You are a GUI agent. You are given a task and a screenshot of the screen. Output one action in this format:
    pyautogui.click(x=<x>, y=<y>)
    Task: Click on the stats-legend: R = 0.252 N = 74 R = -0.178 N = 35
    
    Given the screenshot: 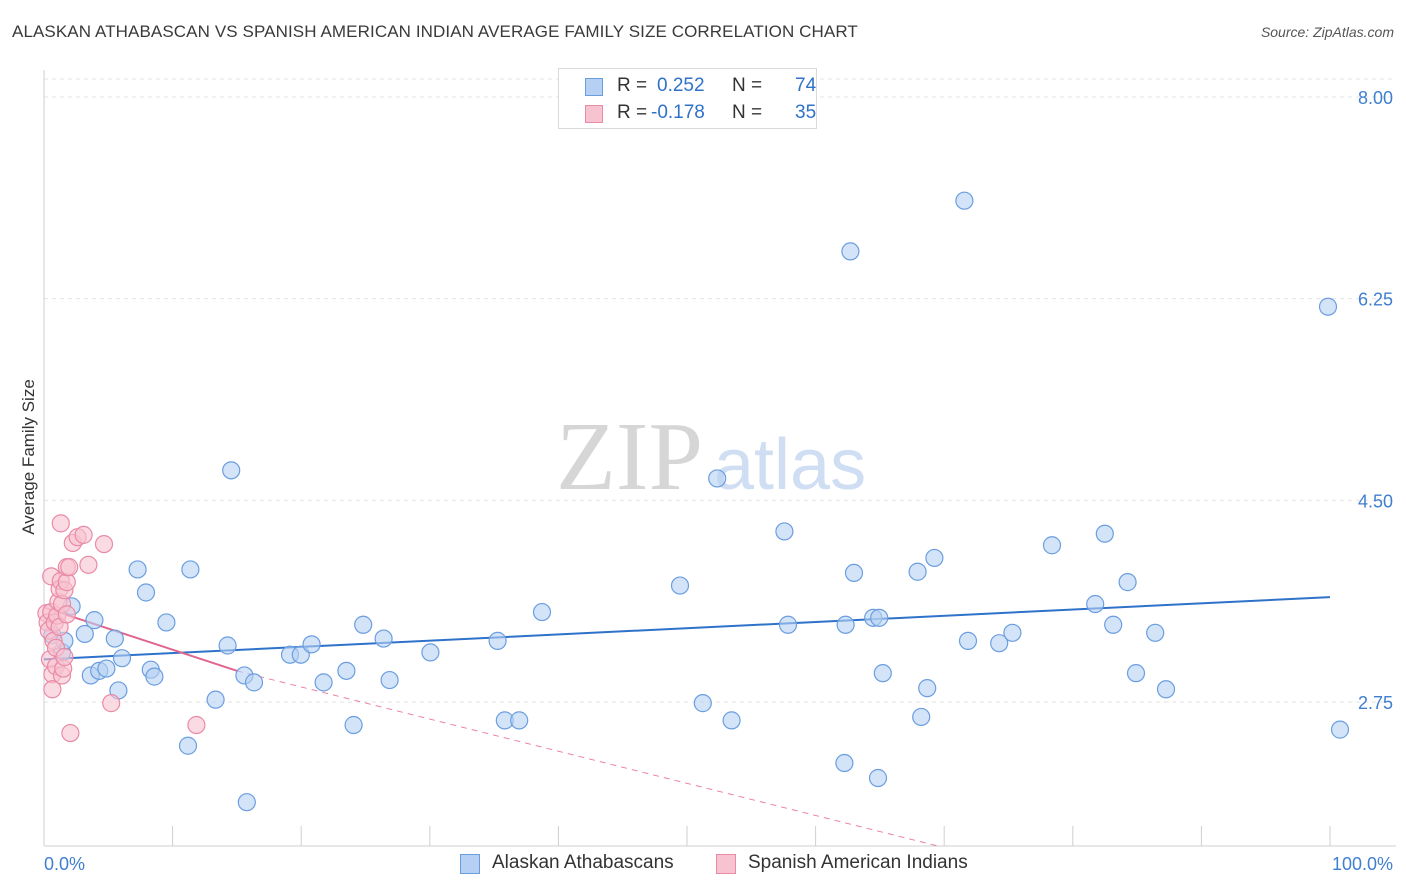 What is the action you would take?
    pyautogui.click(x=687, y=98)
    